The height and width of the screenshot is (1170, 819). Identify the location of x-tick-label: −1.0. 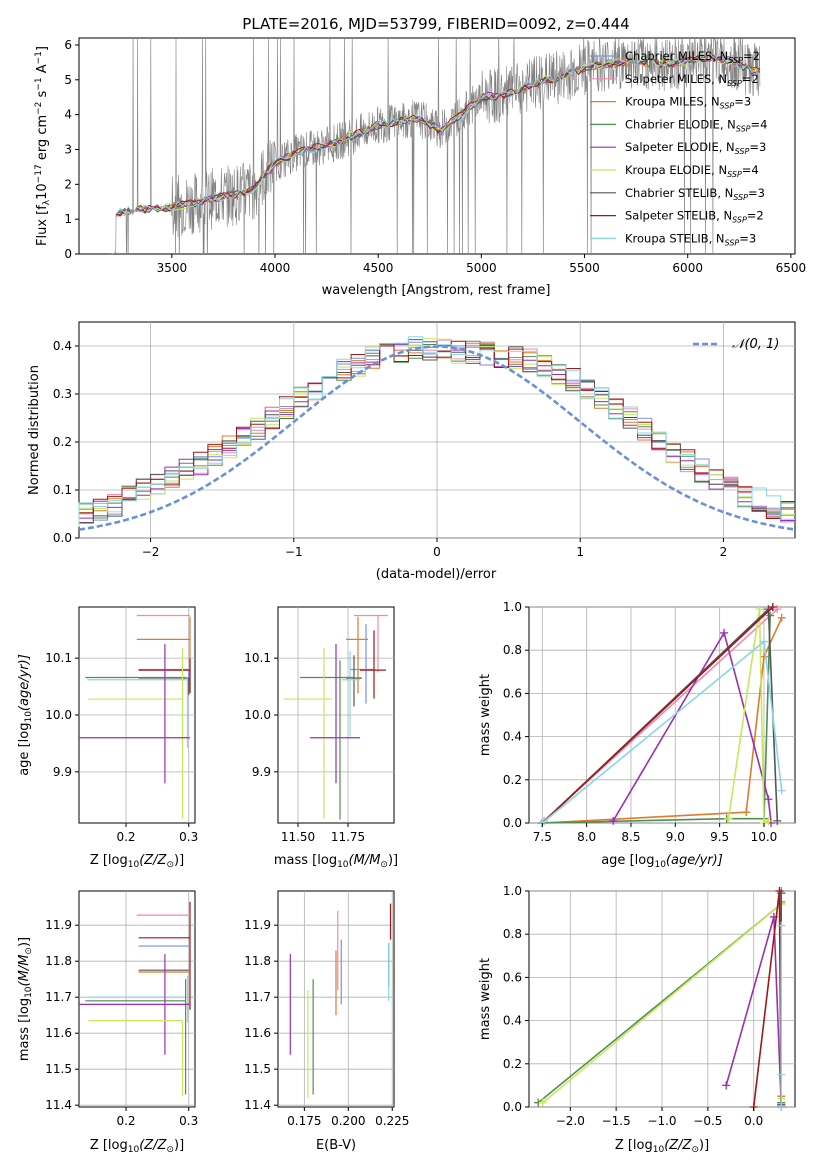
(661, 1121).